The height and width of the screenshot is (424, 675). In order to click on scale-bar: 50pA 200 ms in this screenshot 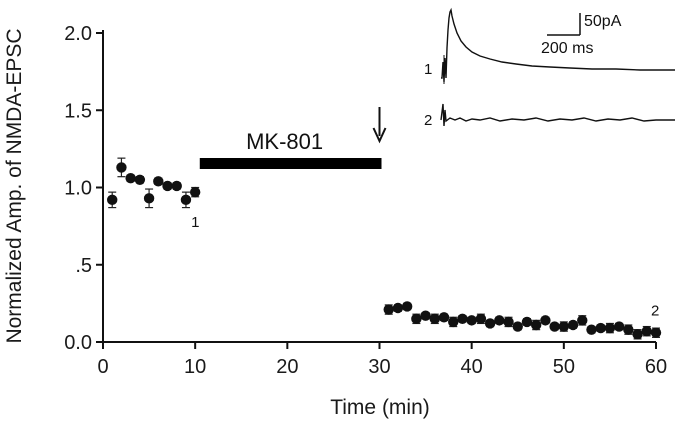, I will do `click(581, 35)`.